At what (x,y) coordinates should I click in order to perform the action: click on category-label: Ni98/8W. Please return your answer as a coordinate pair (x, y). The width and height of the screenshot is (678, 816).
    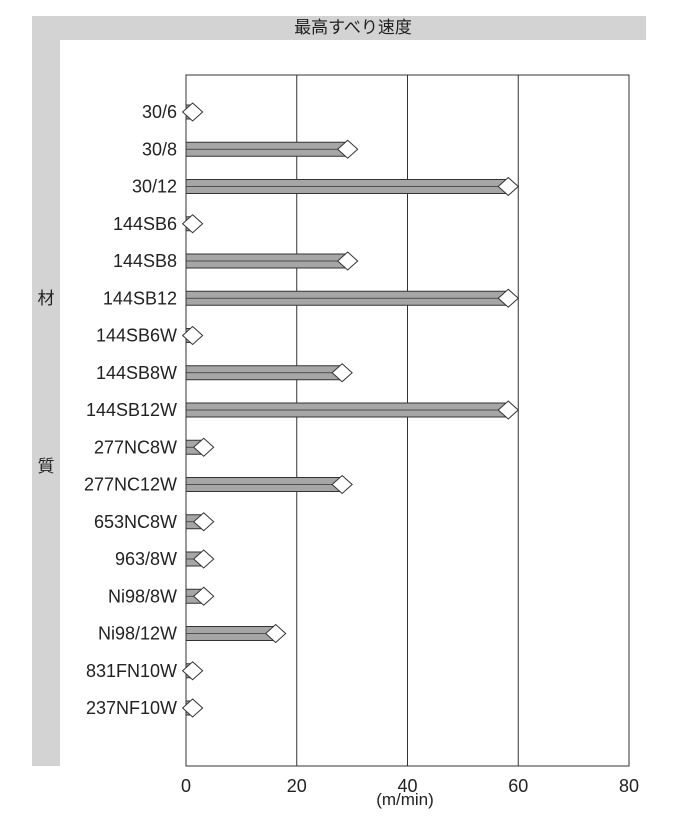
    Looking at the image, I should click on (142, 596).